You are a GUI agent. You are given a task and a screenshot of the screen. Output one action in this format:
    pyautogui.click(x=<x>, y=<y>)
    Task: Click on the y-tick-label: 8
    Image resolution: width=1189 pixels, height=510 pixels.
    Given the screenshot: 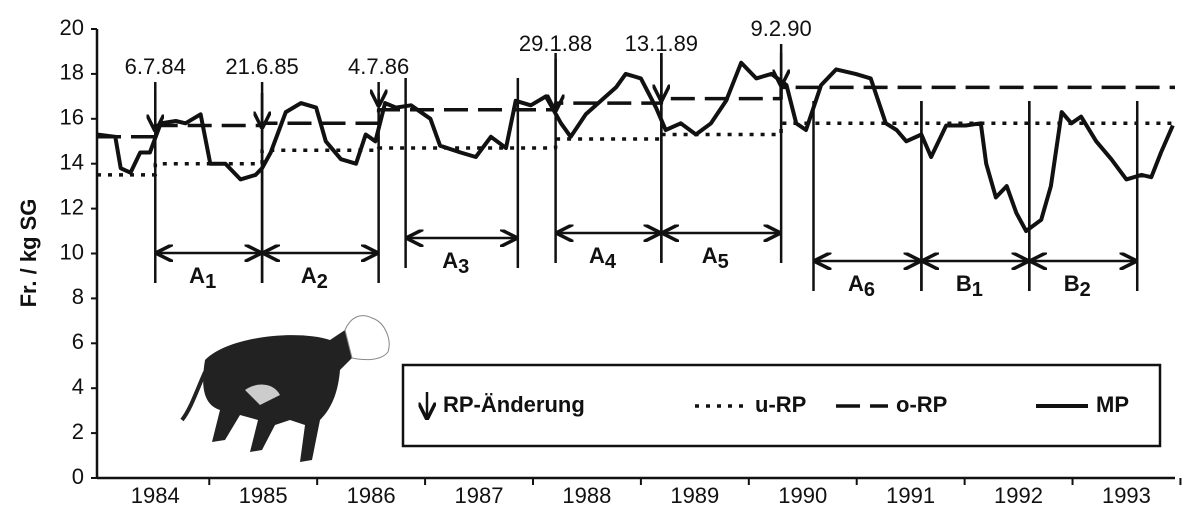 What is the action you would take?
    pyautogui.click(x=78, y=296)
    